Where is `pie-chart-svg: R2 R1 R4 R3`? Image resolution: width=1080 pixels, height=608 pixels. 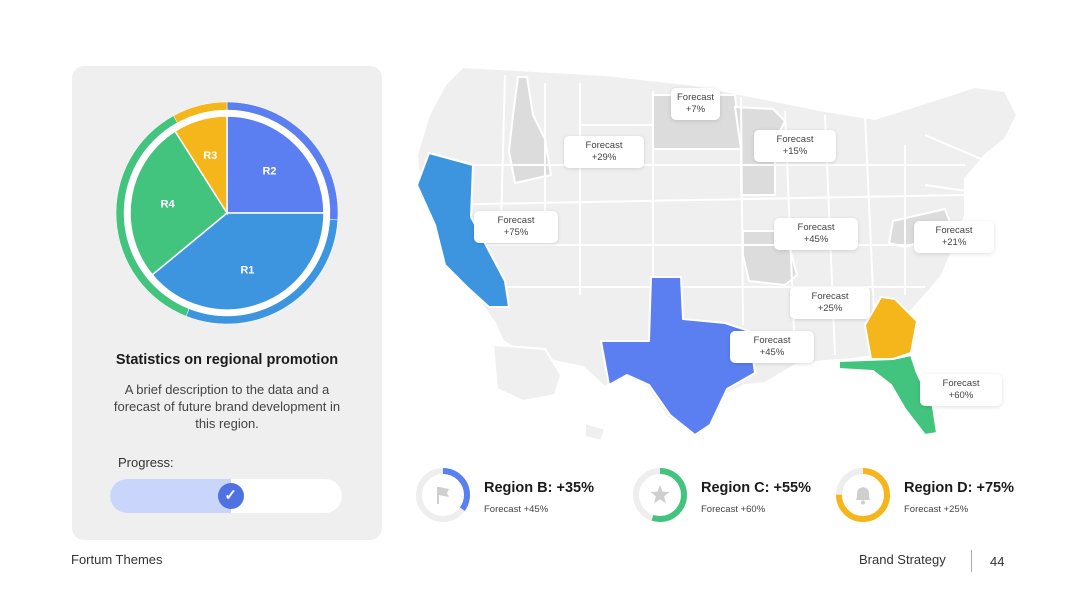 pie-chart-svg: R2 R1 R4 R3 is located at coordinates (227, 213).